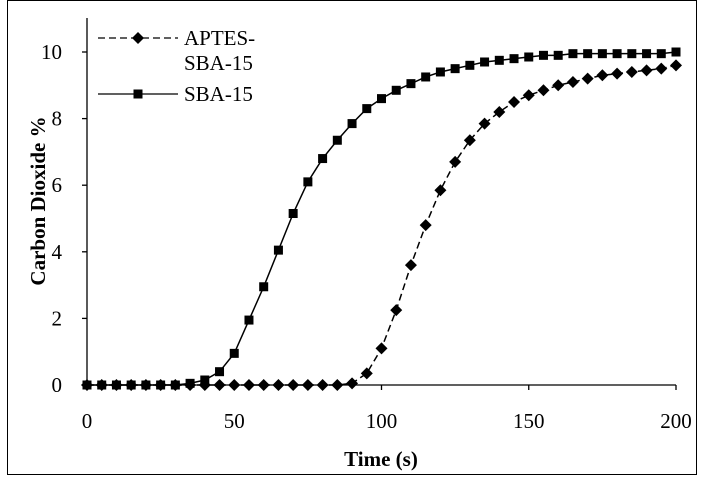 The height and width of the screenshot is (481, 704). I want to click on y-tick-label: 6, so click(57, 185).